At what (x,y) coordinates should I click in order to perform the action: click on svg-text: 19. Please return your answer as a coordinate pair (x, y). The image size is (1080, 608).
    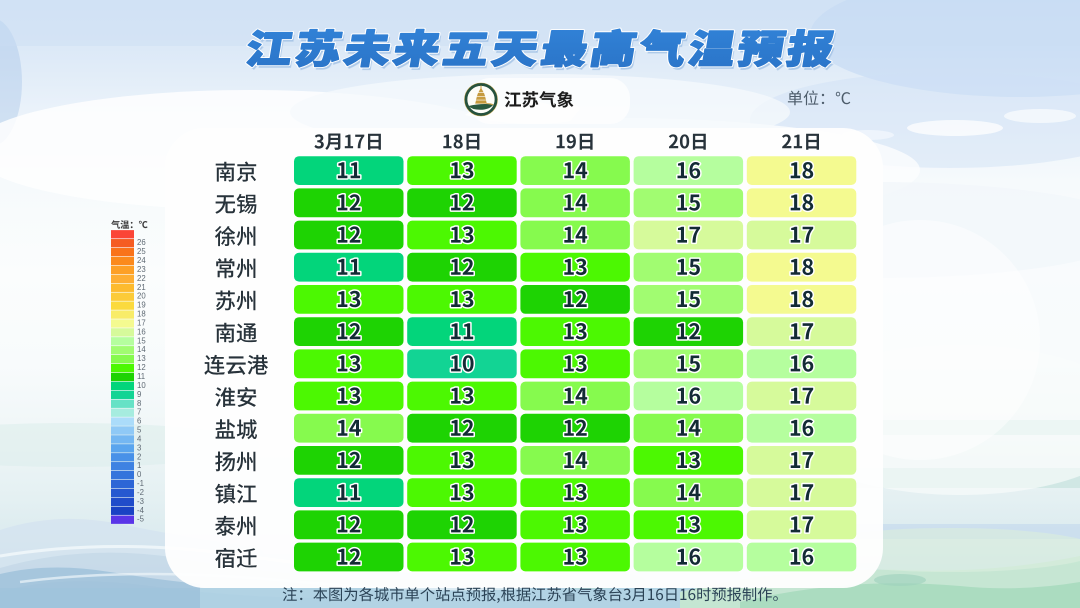
    Looking at the image, I should click on (141, 305).